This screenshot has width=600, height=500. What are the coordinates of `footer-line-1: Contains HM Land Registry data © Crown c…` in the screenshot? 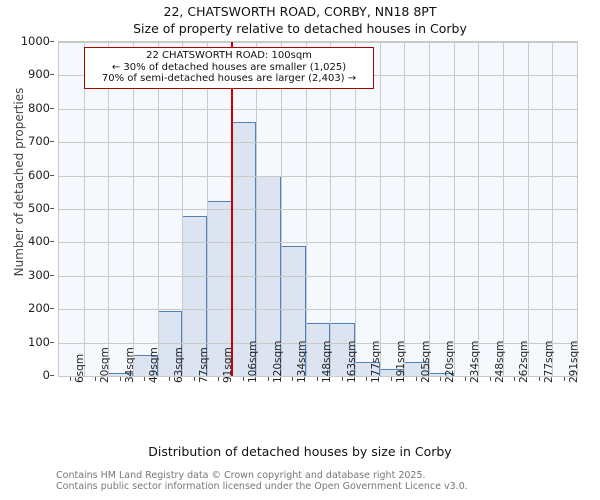 It's located at (241, 475).